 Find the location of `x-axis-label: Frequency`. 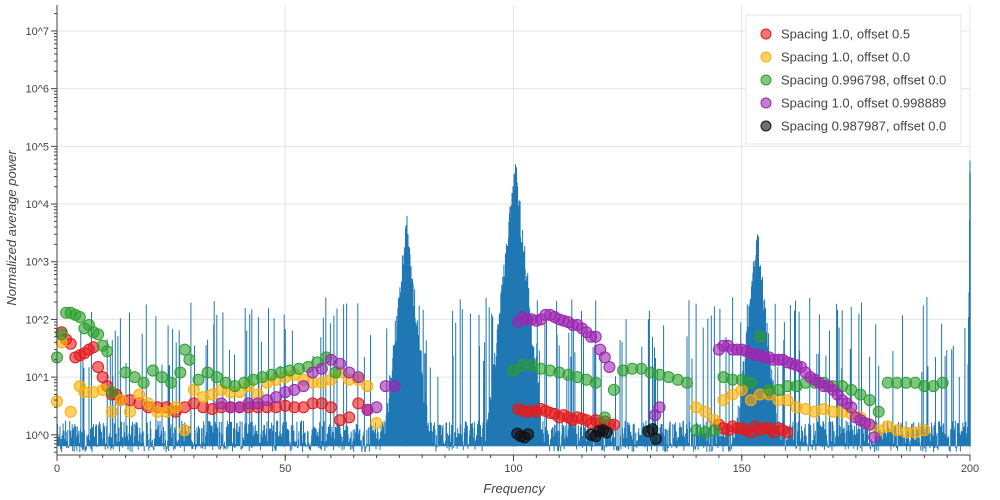

x-axis-label: Frequency is located at coordinates (514, 488).